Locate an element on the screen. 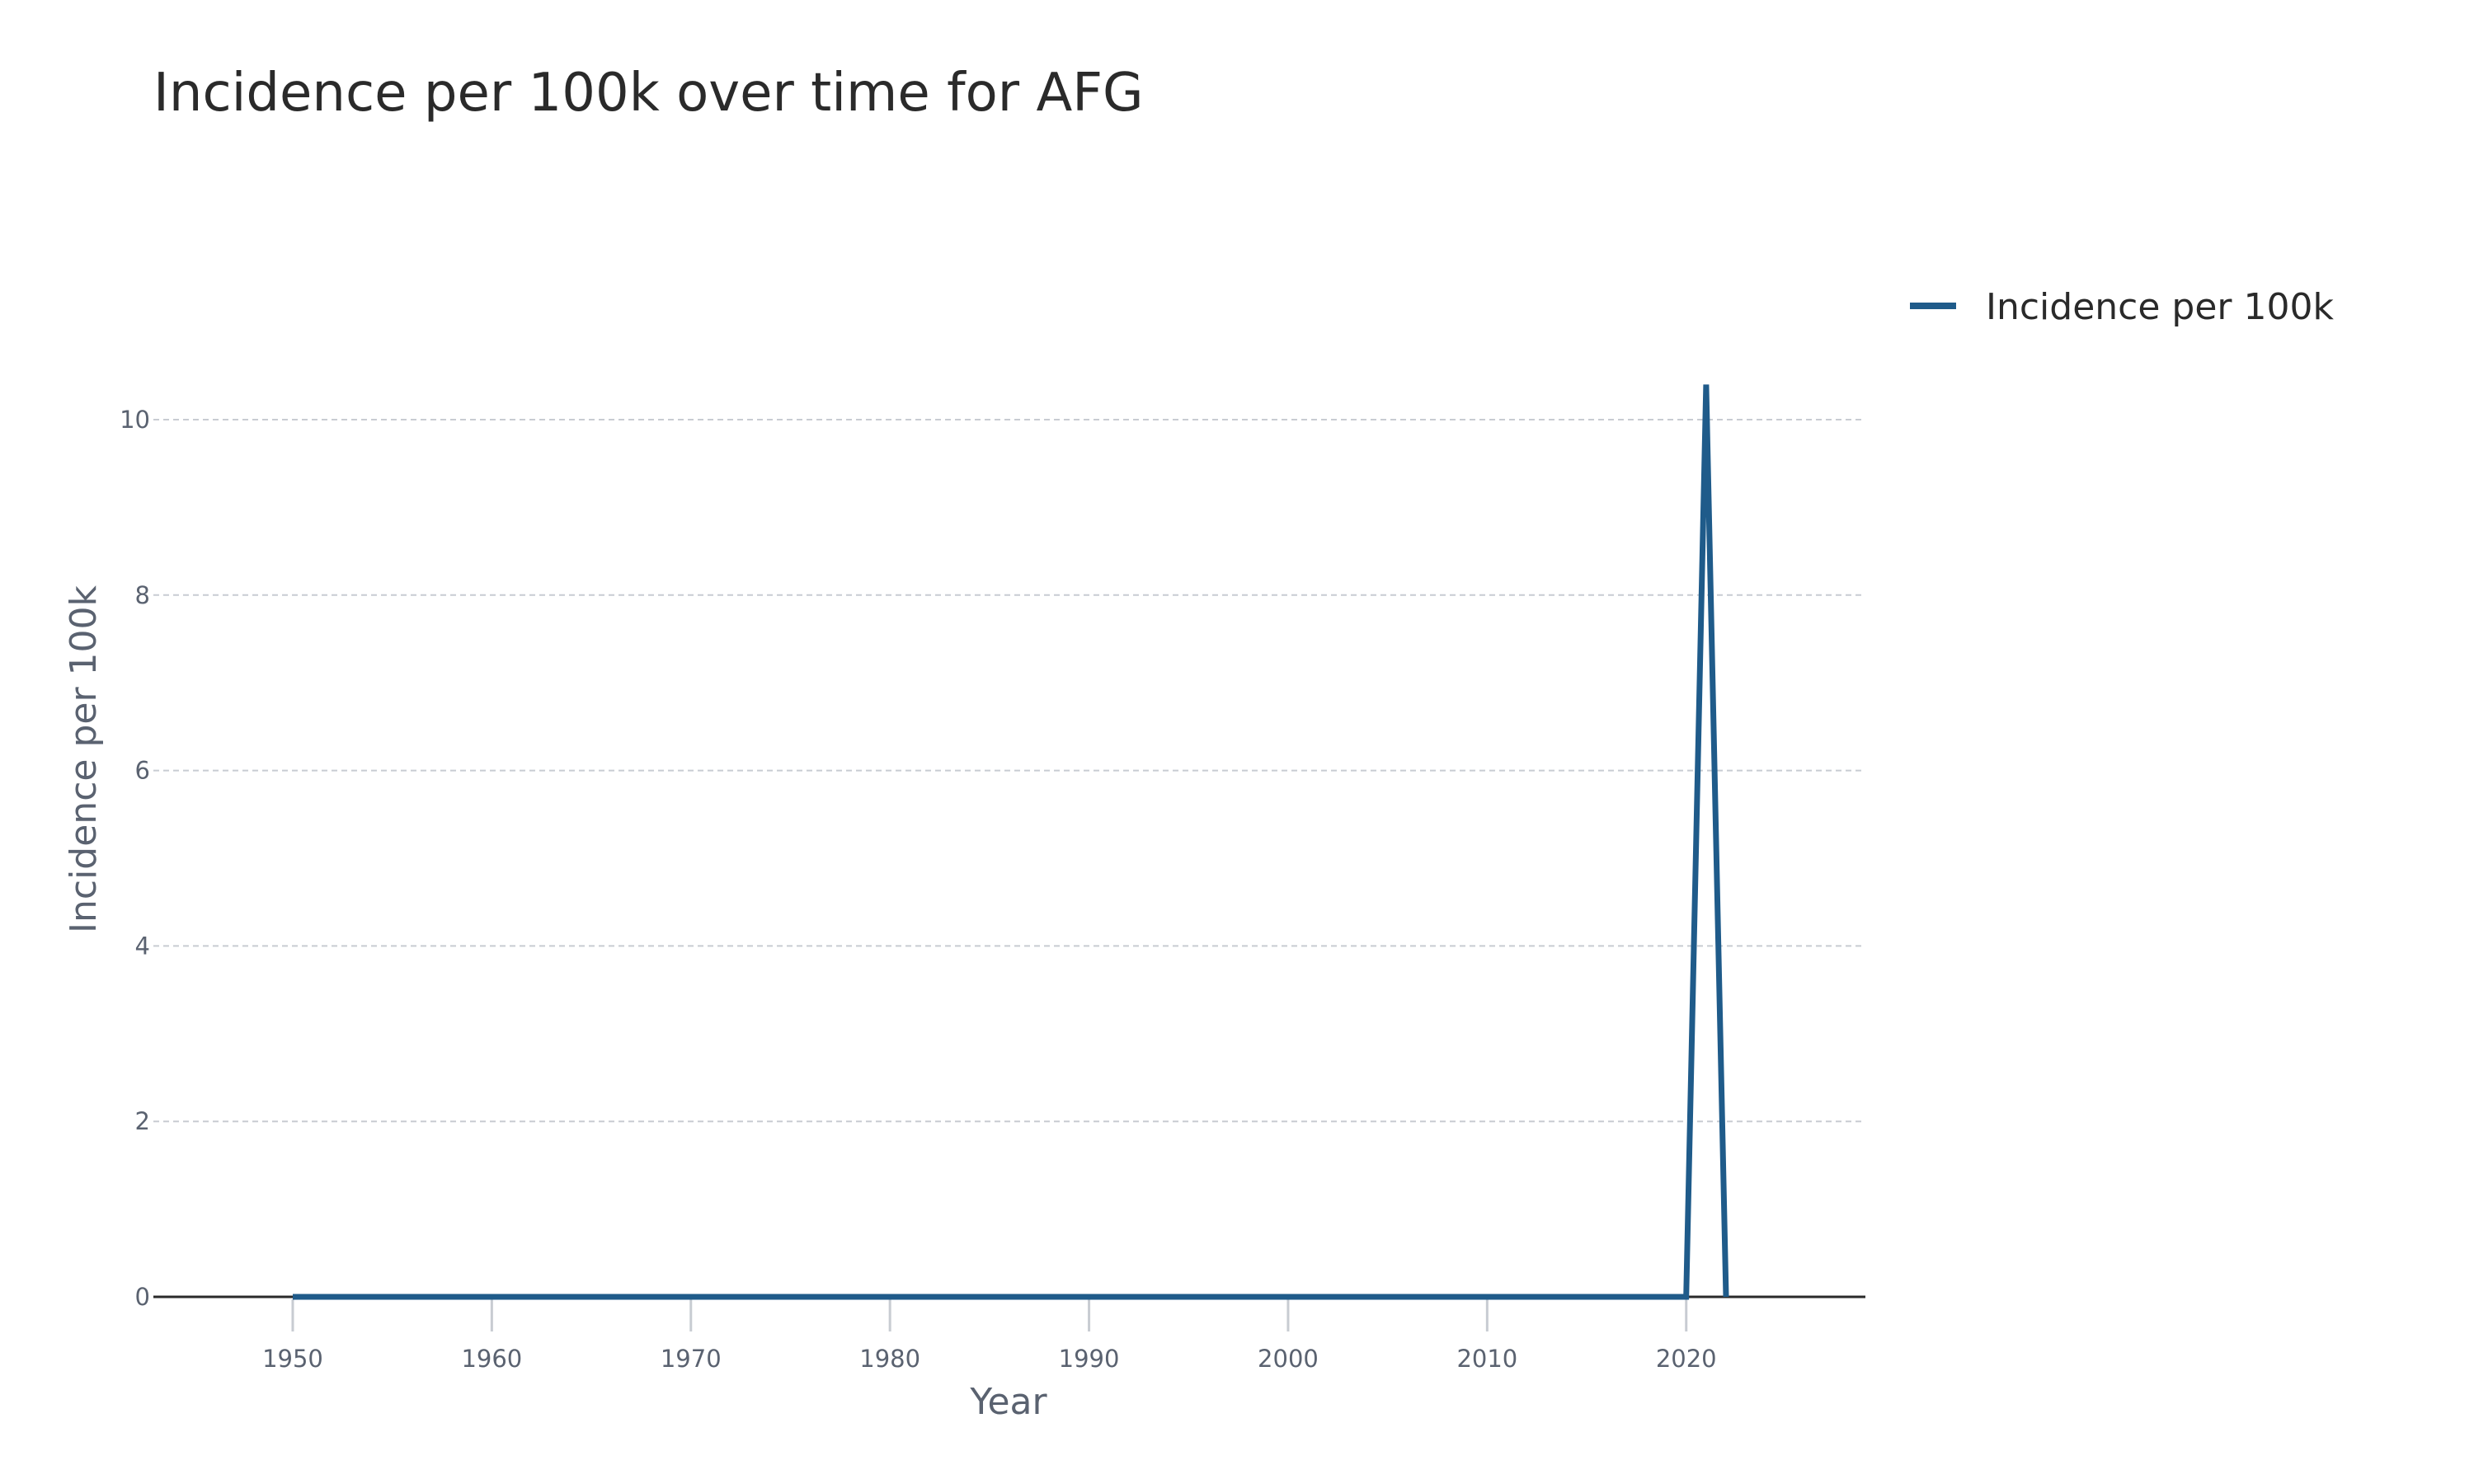 This screenshot has width=2474, height=1484. y-tick-label: 4 is located at coordinates (142, 946).